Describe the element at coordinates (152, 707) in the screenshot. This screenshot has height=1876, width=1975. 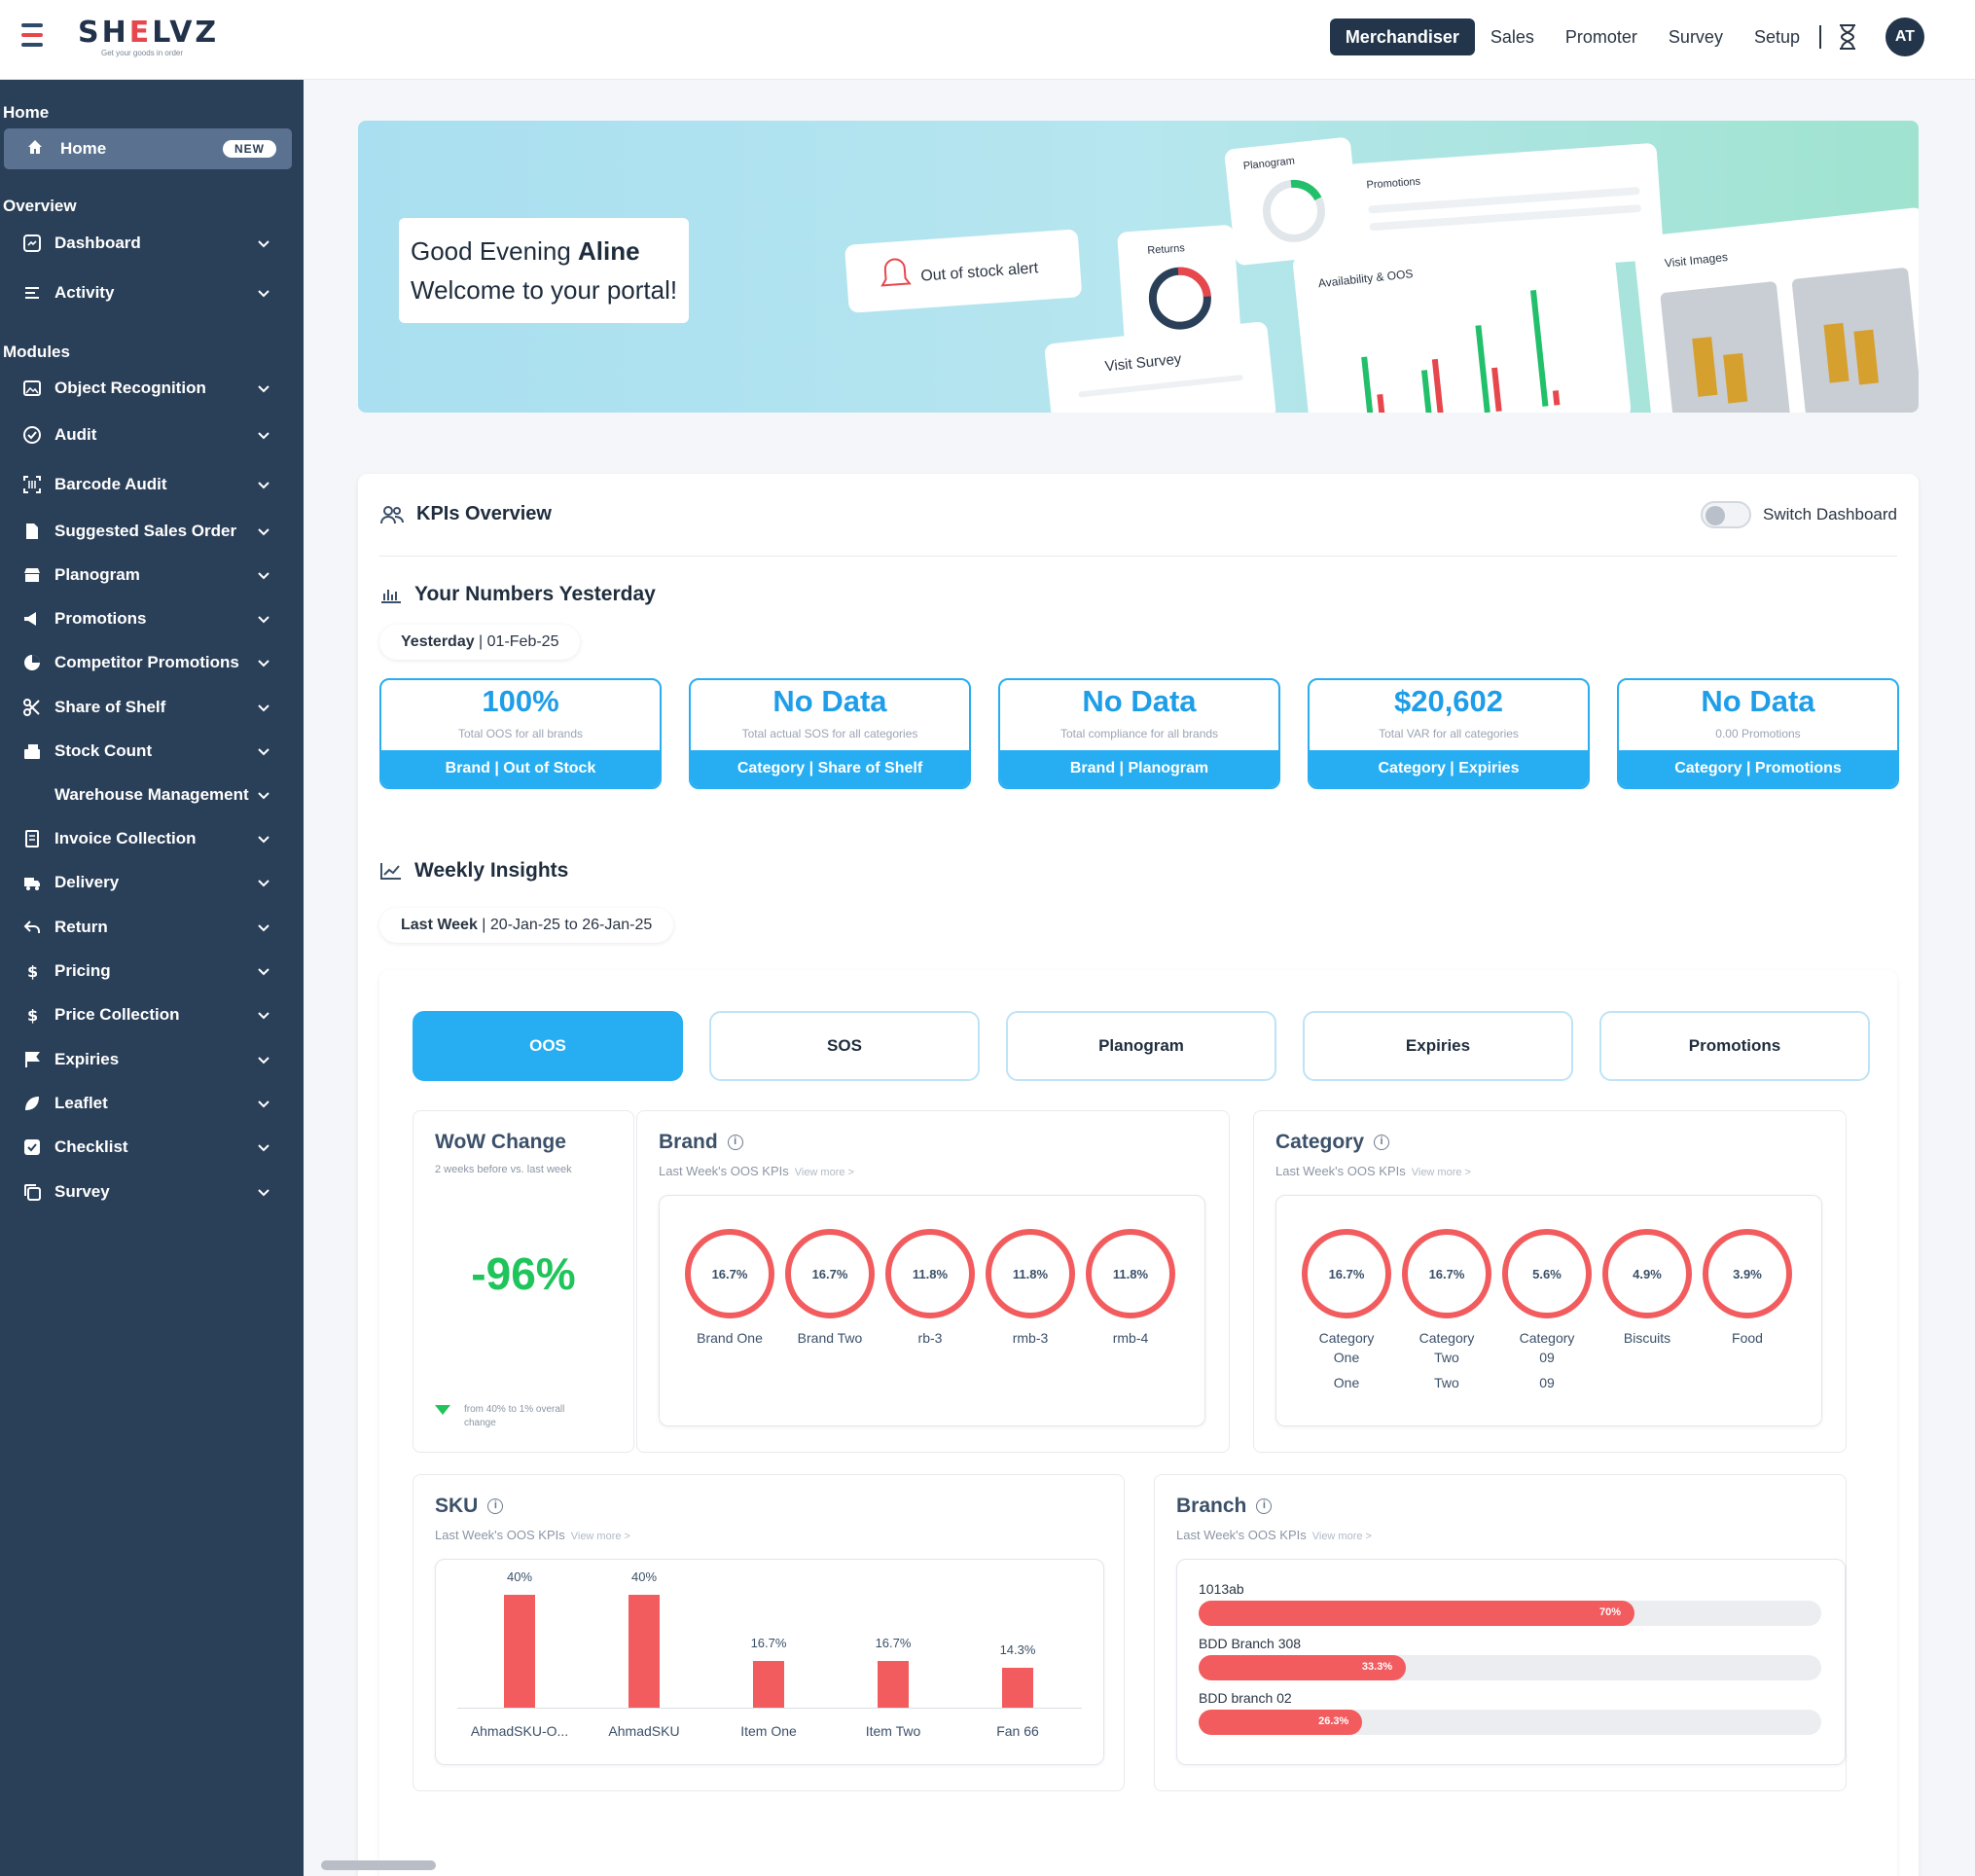
I see `sidebar-item-share-of-shelf: Share of Shelf` at that location.